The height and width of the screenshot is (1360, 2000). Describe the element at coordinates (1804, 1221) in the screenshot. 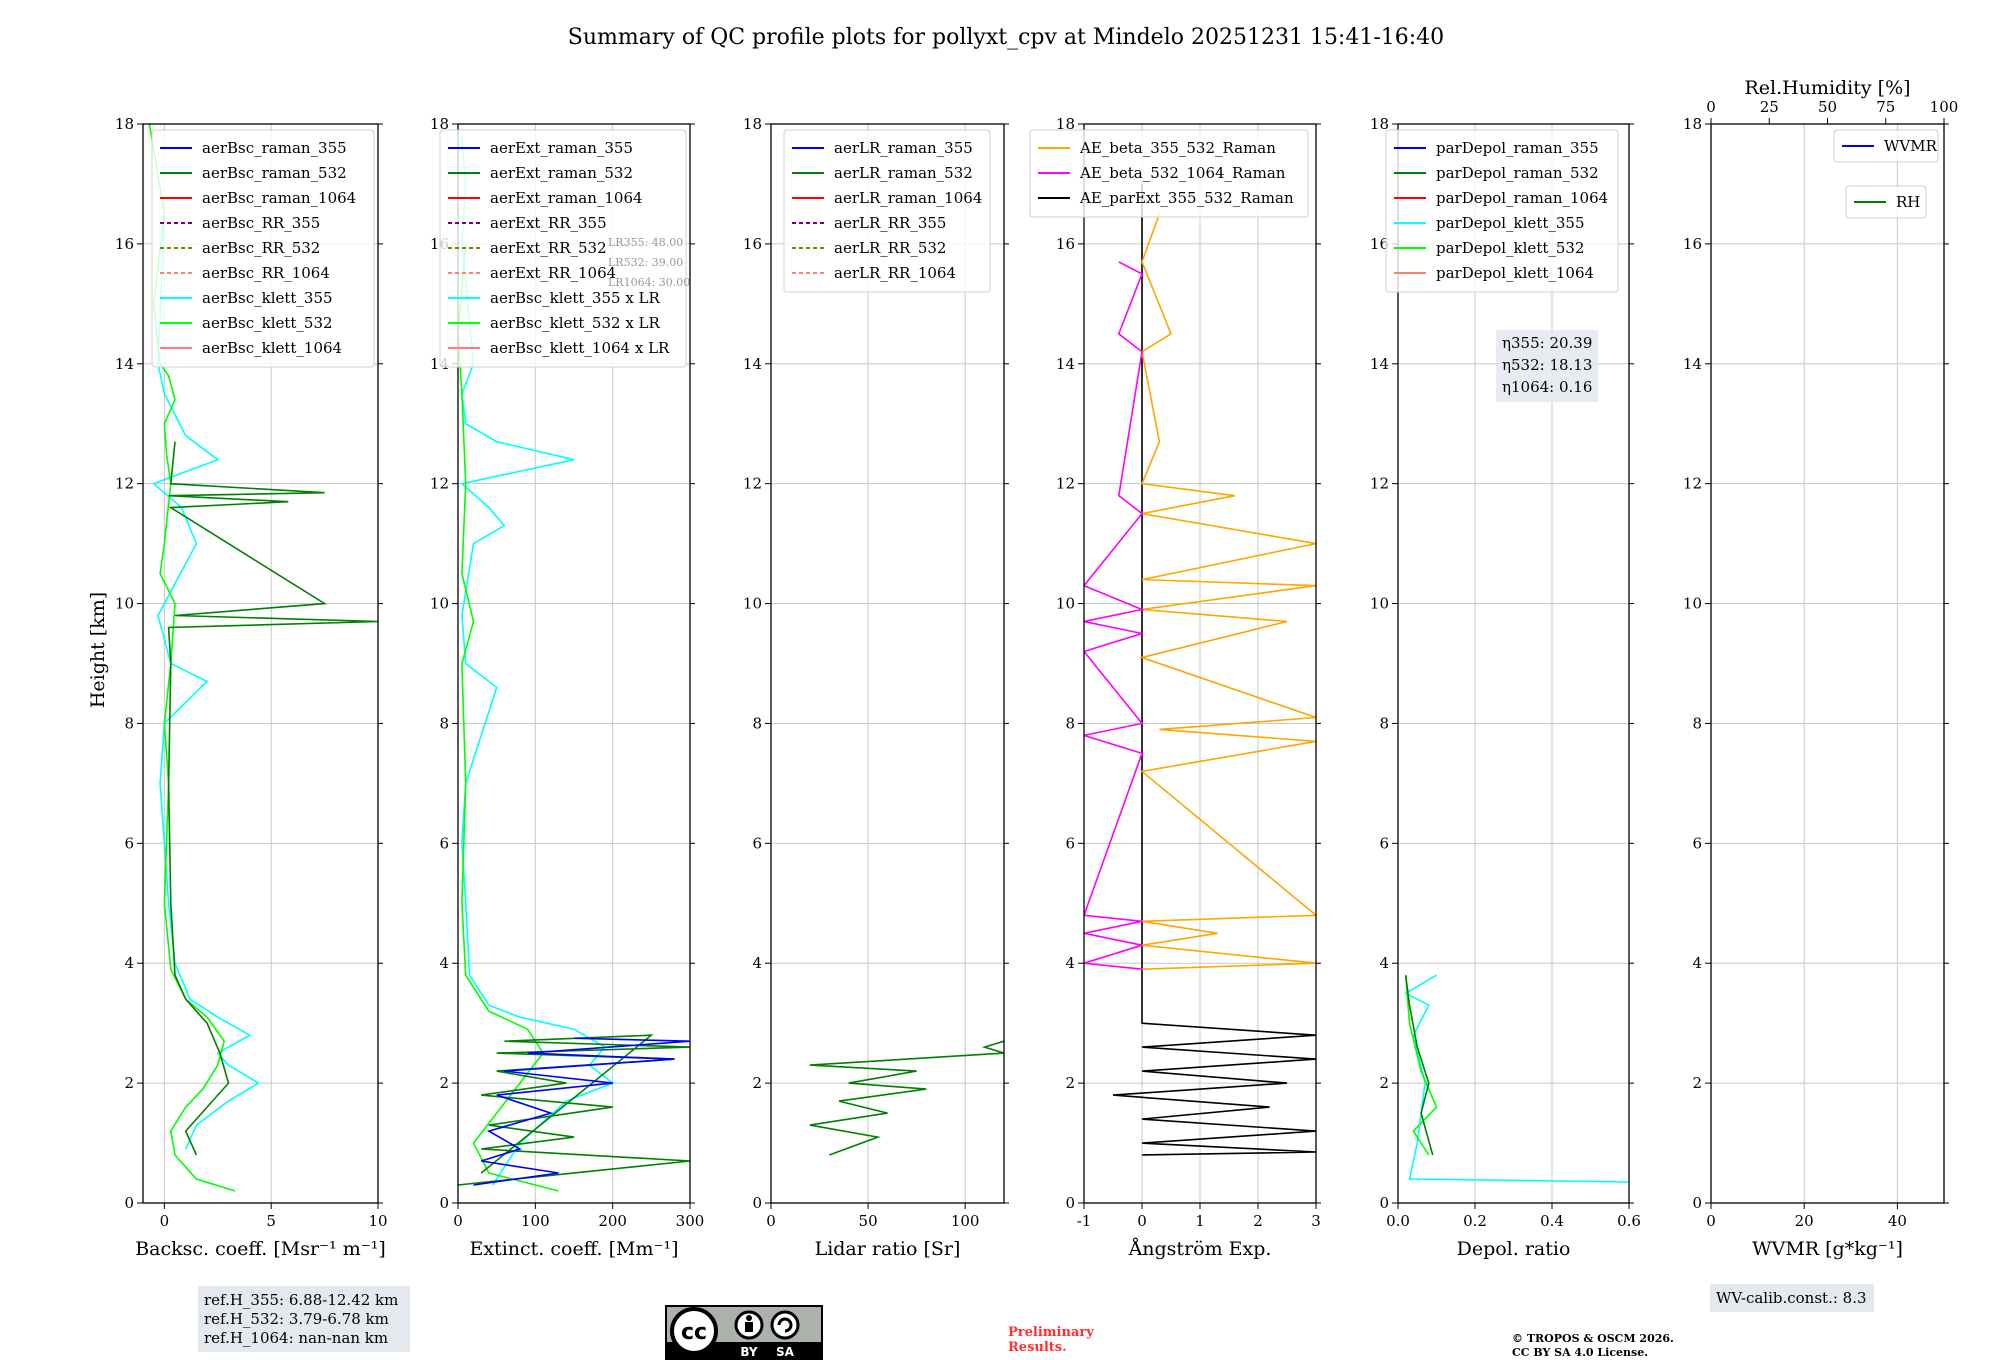

I see `x-tick-label: 20` at that location.